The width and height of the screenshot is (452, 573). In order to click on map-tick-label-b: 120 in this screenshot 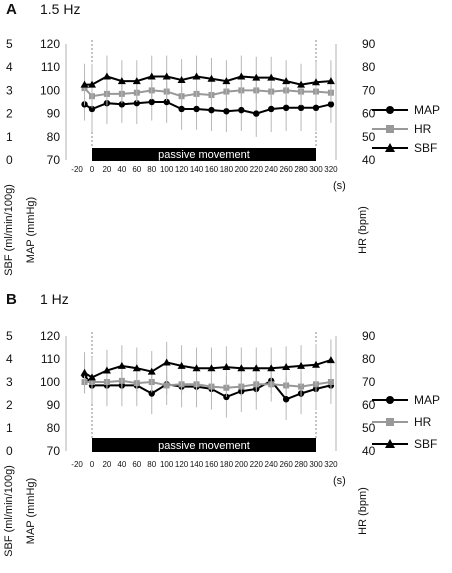, I will do `click(50, 336)`.